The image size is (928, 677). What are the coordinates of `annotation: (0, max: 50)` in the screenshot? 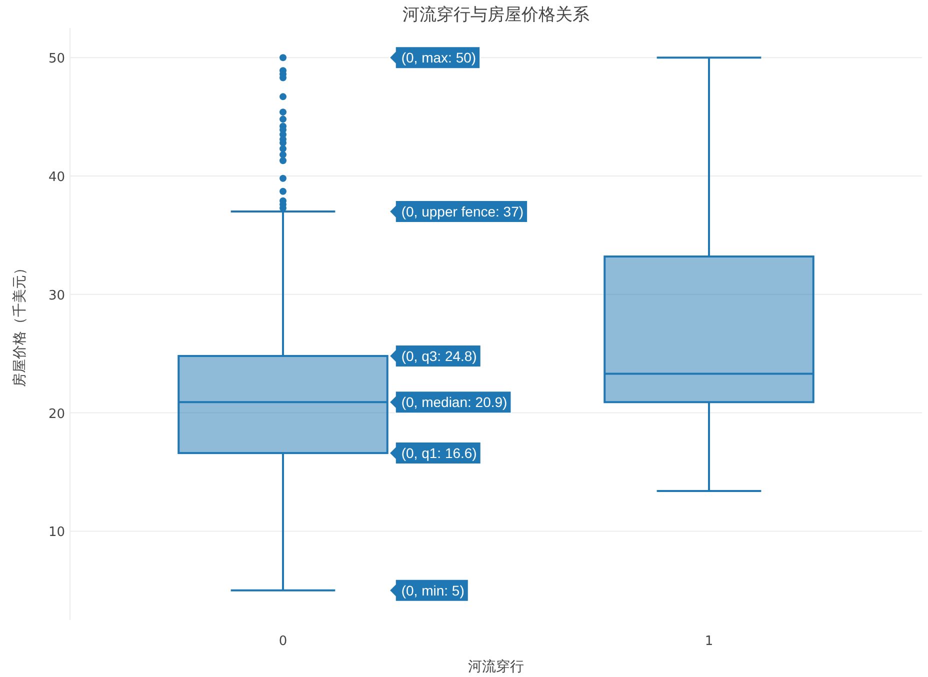 It's located at (438, 58).